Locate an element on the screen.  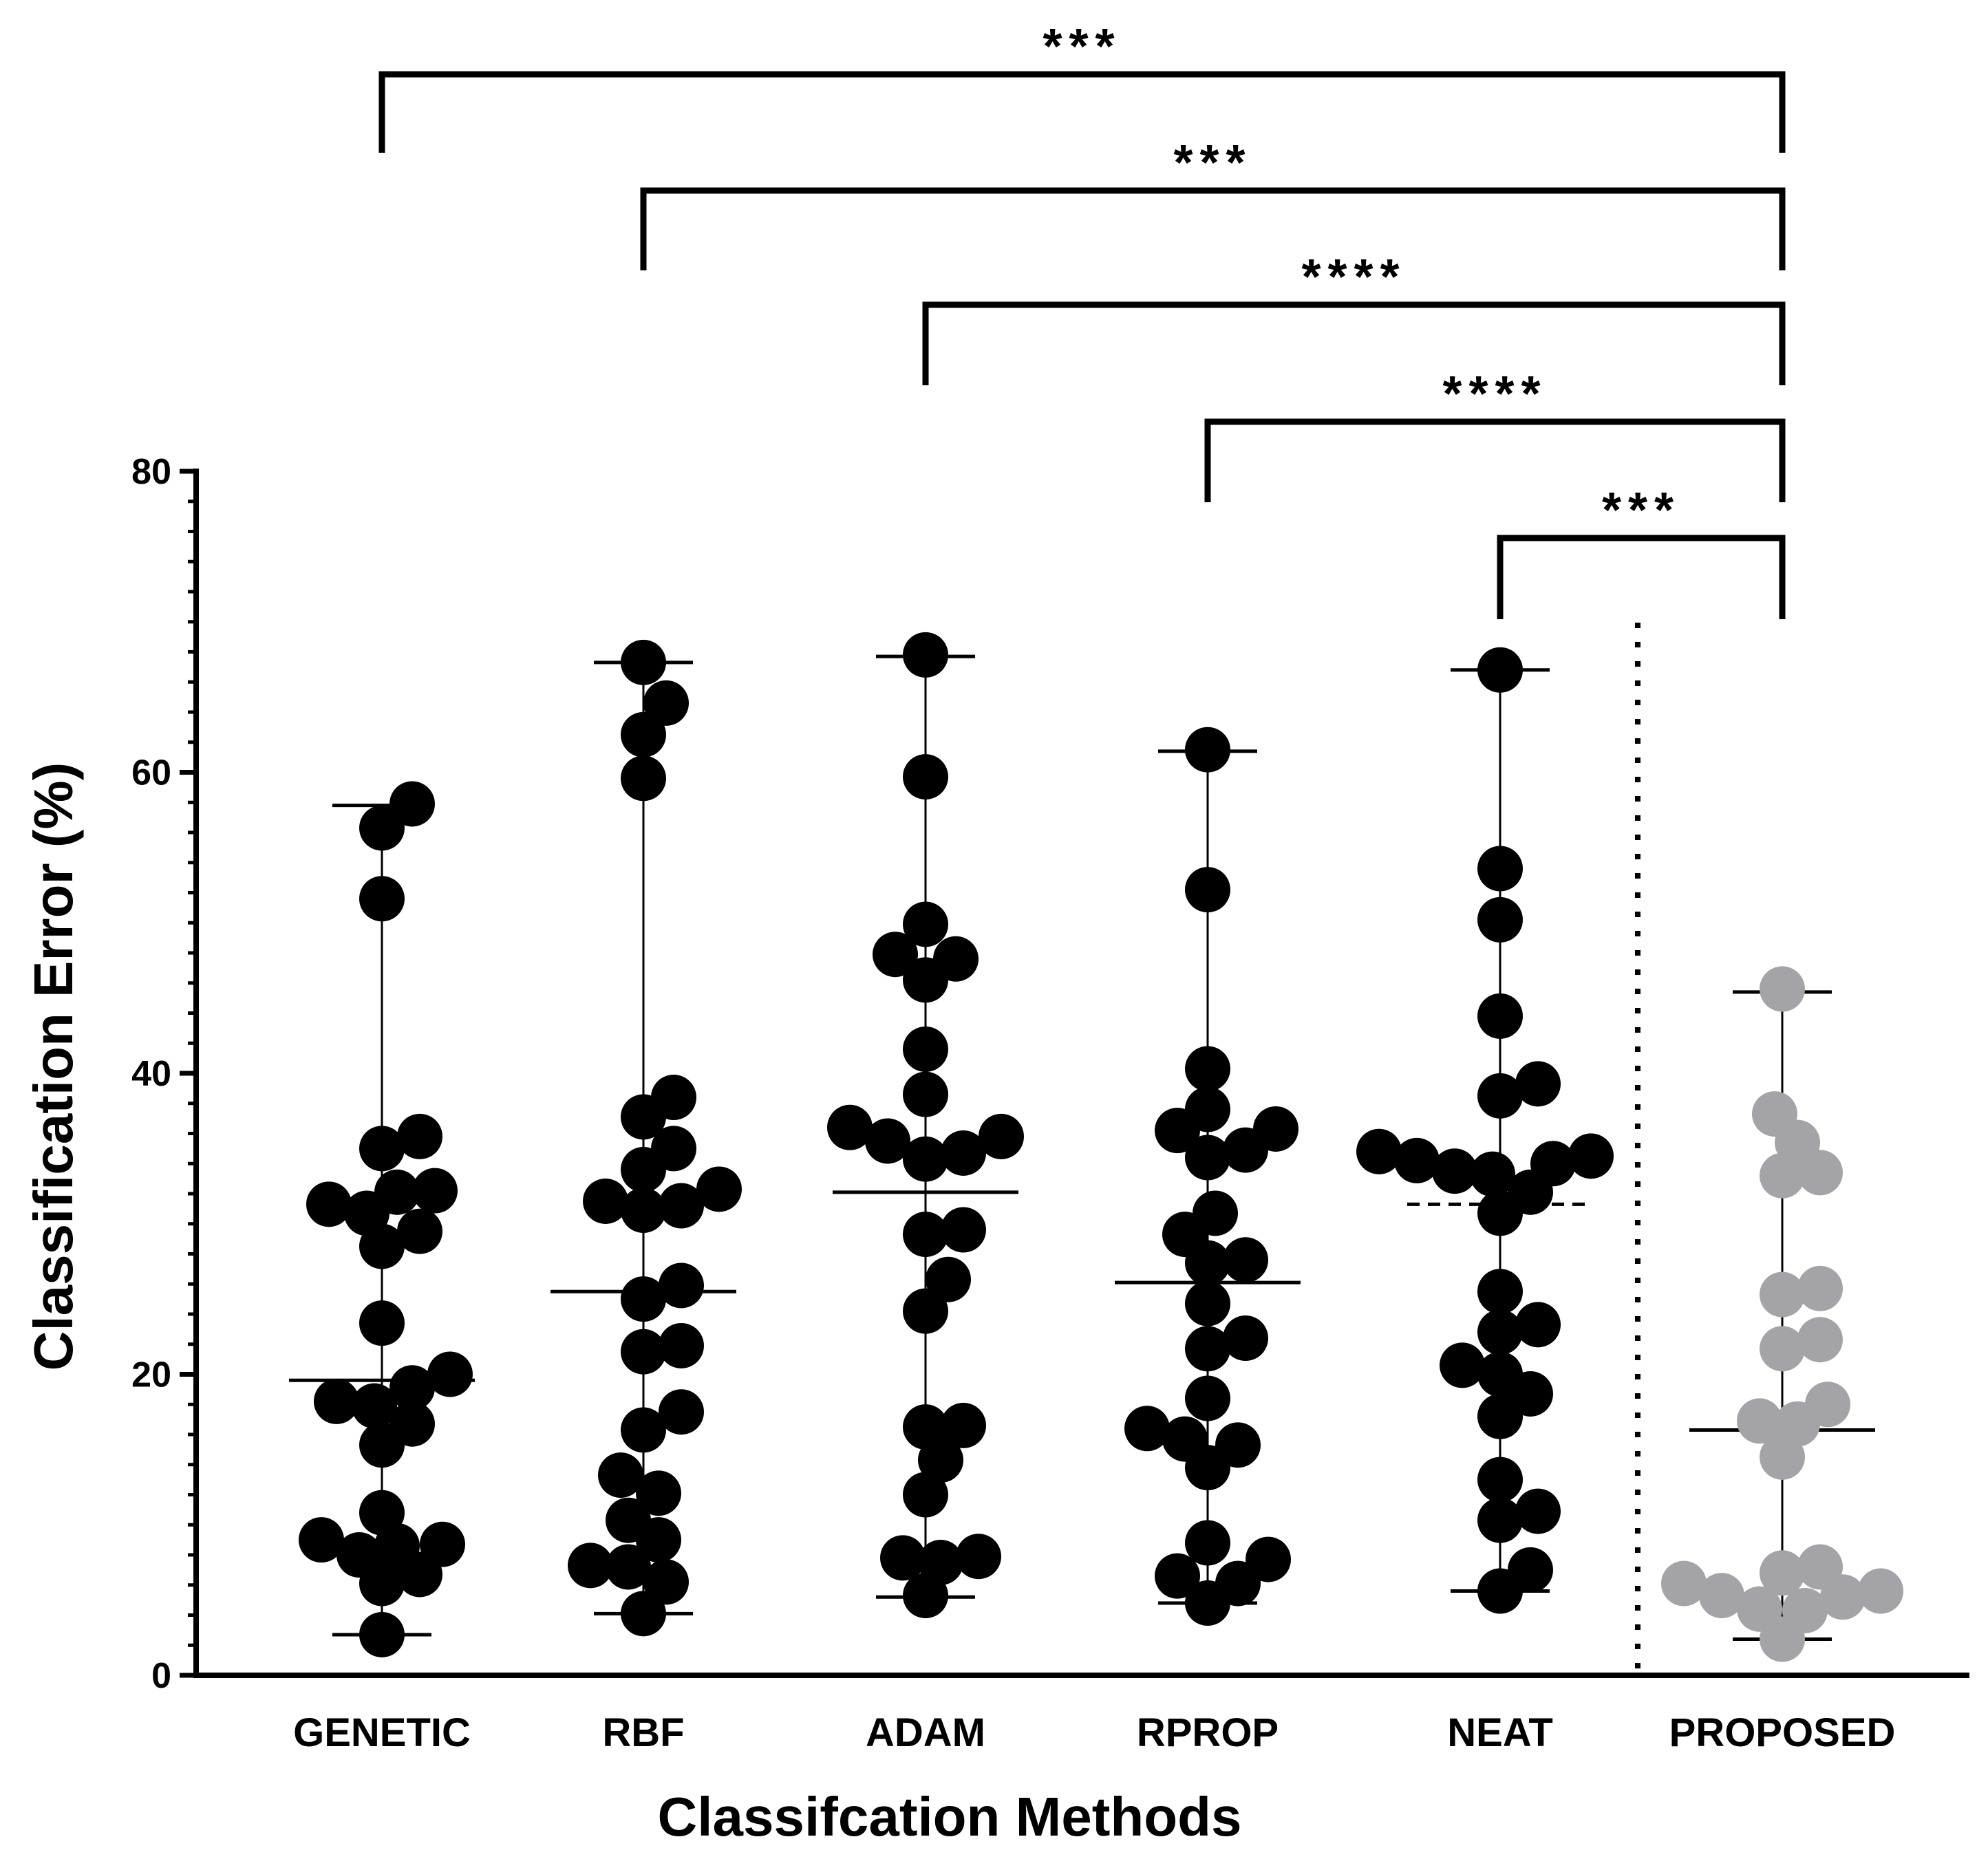
y-axis-title: Classification Error (%) is located at coordinates (54, 1066).